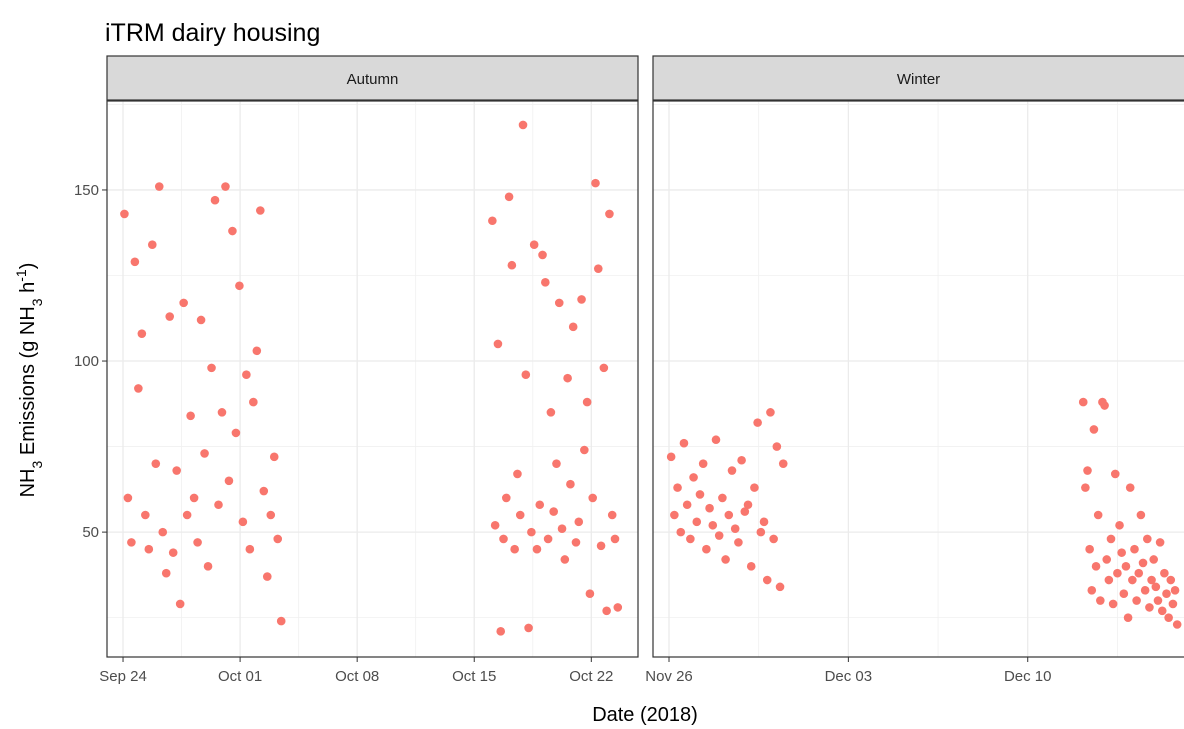 Image resolution: width=1184 pixels, height=729 pixels. Describe the element at coordinates (28, 483) in the screenshot. I see `y-axis-label-part: NH` at that location.